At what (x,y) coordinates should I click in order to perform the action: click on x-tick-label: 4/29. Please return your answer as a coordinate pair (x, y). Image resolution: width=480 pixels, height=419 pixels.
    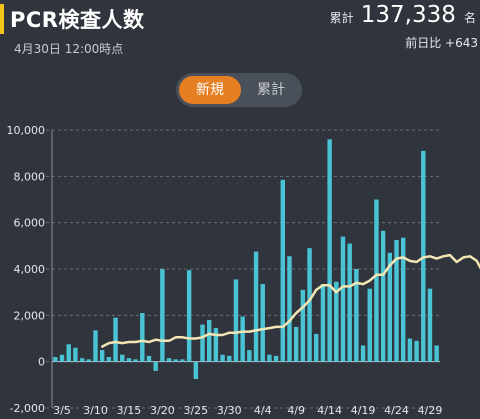
    Looking at the image, I should click on (430, 410).